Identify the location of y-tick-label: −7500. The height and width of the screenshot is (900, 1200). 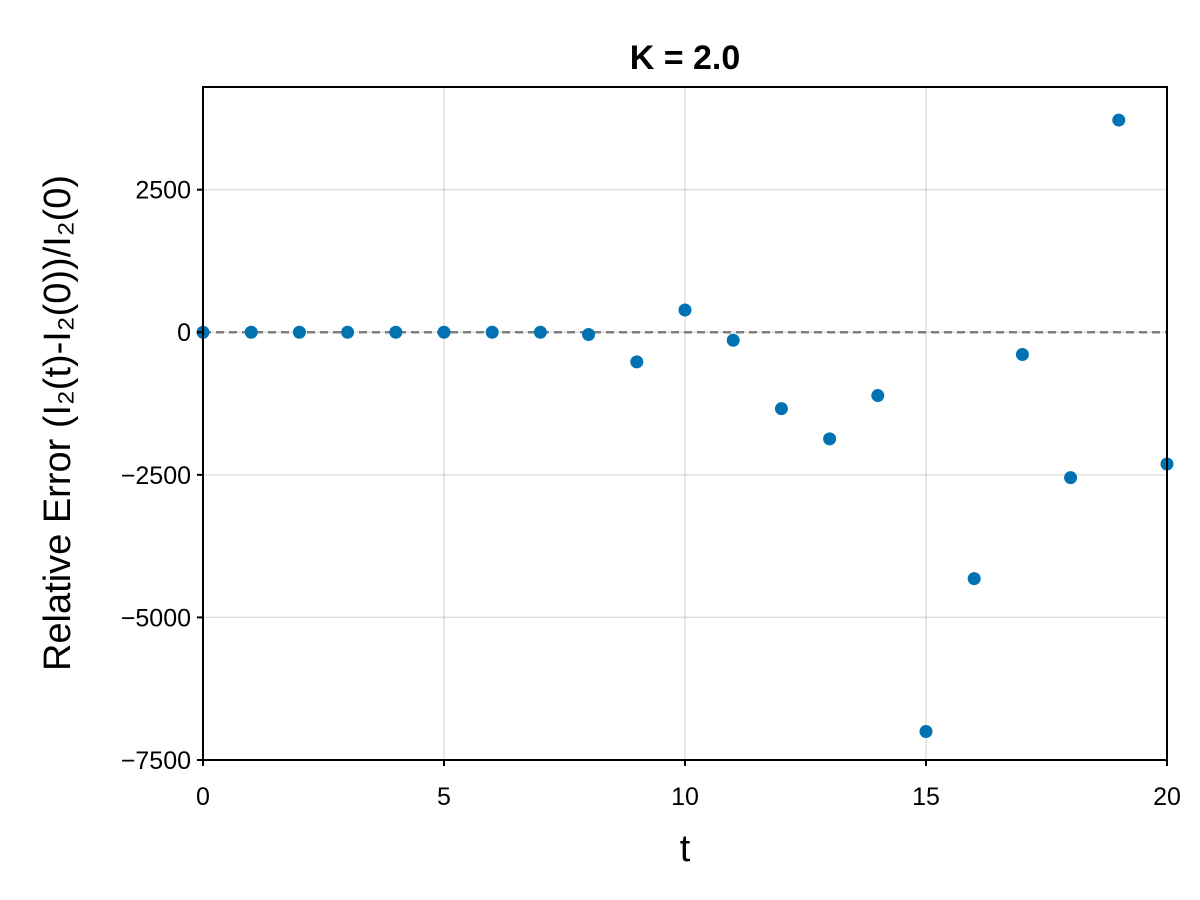
(156, 761).